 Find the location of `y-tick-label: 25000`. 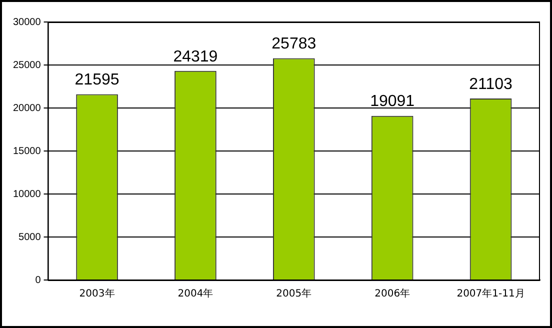

y-tick-label: 25000 is located at coordinates (27, 65).